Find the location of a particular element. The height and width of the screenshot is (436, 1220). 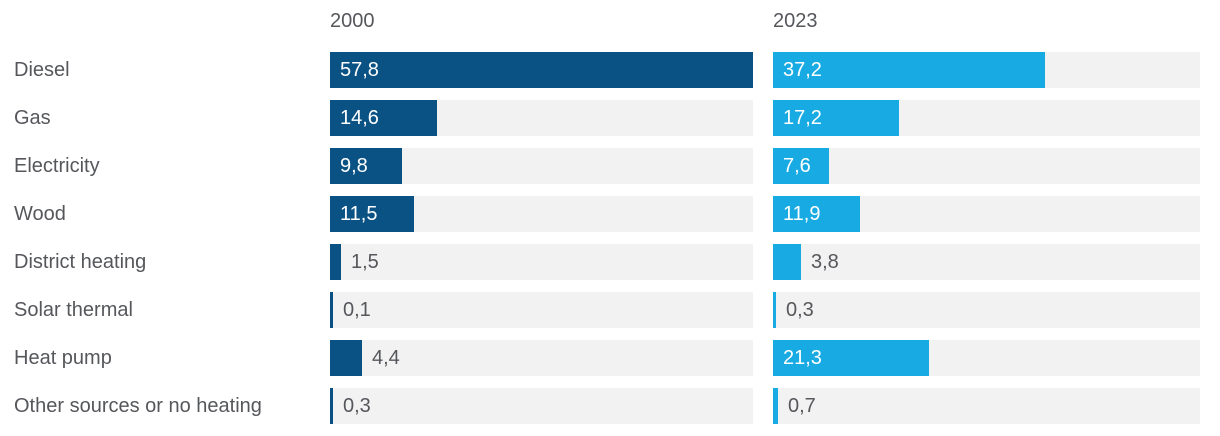

bar-track-2023: 0,7 is located at coordinates (986, 406).